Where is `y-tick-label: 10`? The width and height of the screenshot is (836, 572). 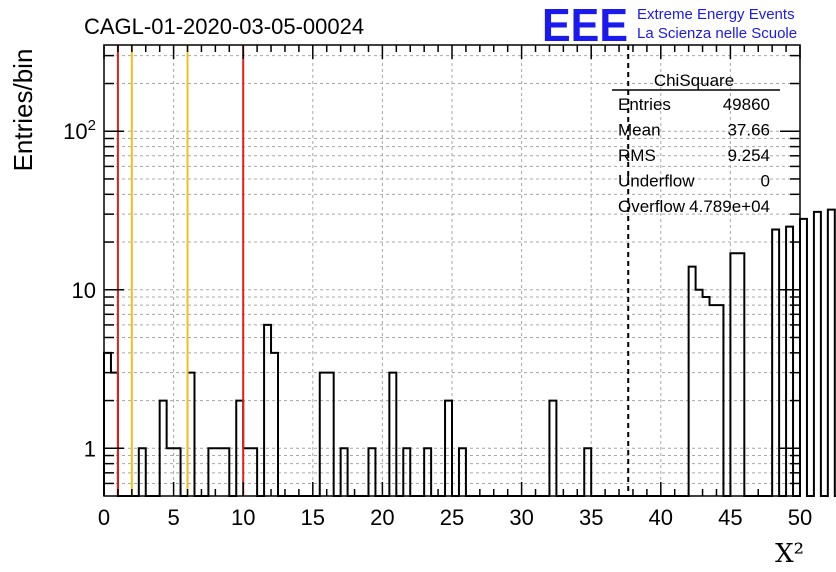 y-tick-label: 10 is located at coordinates (84, 290).